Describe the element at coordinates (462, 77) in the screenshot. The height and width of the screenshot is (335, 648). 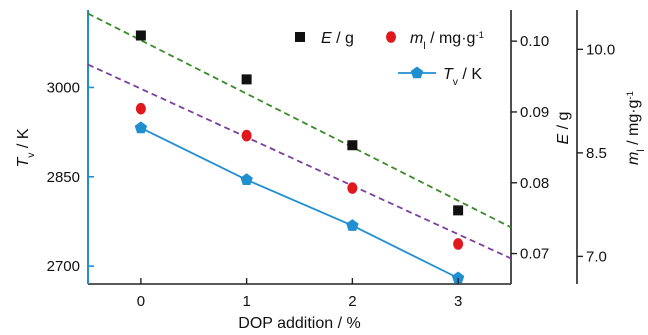
I see `legend-label-tv: Tv / K` at that location.